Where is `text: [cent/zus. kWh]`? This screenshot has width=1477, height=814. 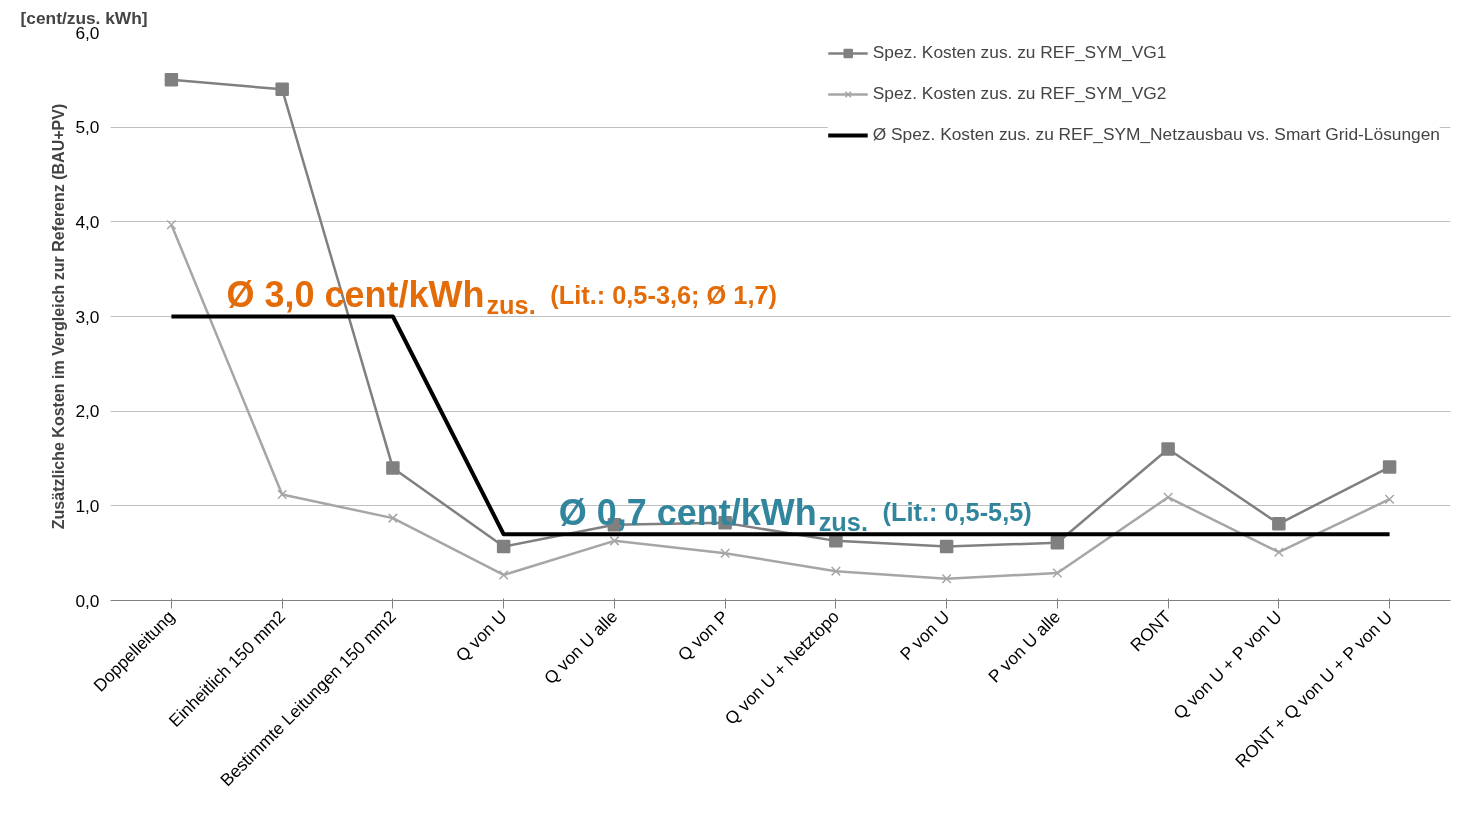
text: [cent/zus. kWh] is located at coordinates (84, 17).